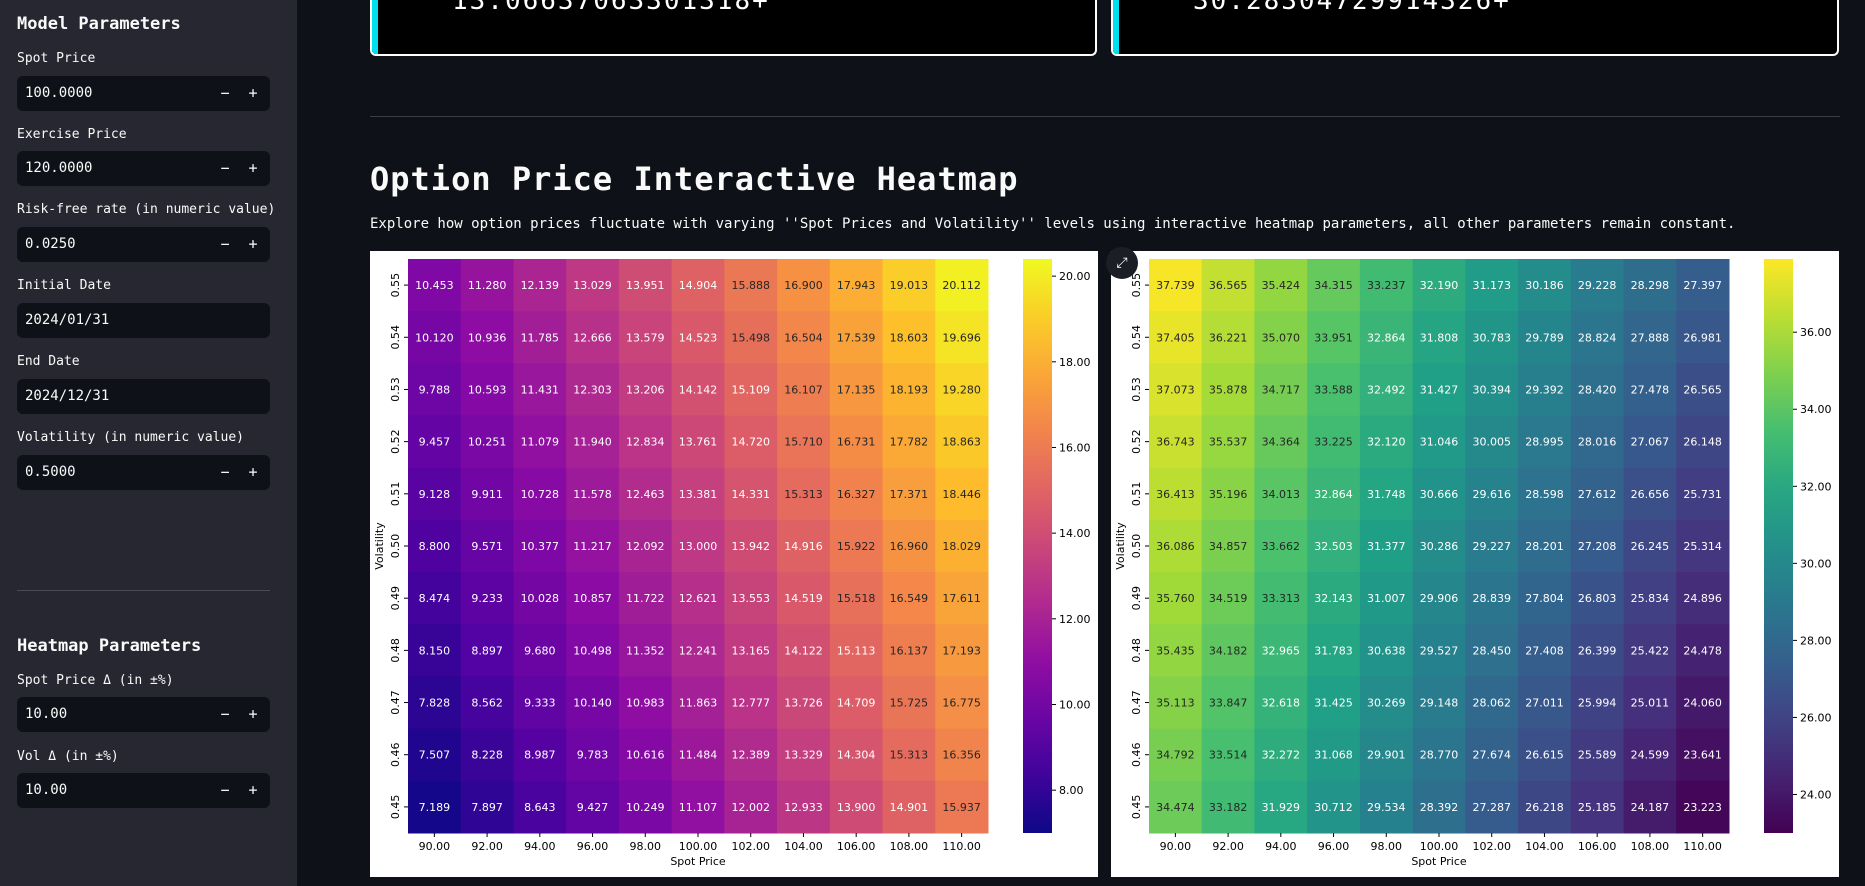 The width and height of the screenshot is (1865, 886). I want to click on exercise-price-value: 120.0000, so click(59, 168).